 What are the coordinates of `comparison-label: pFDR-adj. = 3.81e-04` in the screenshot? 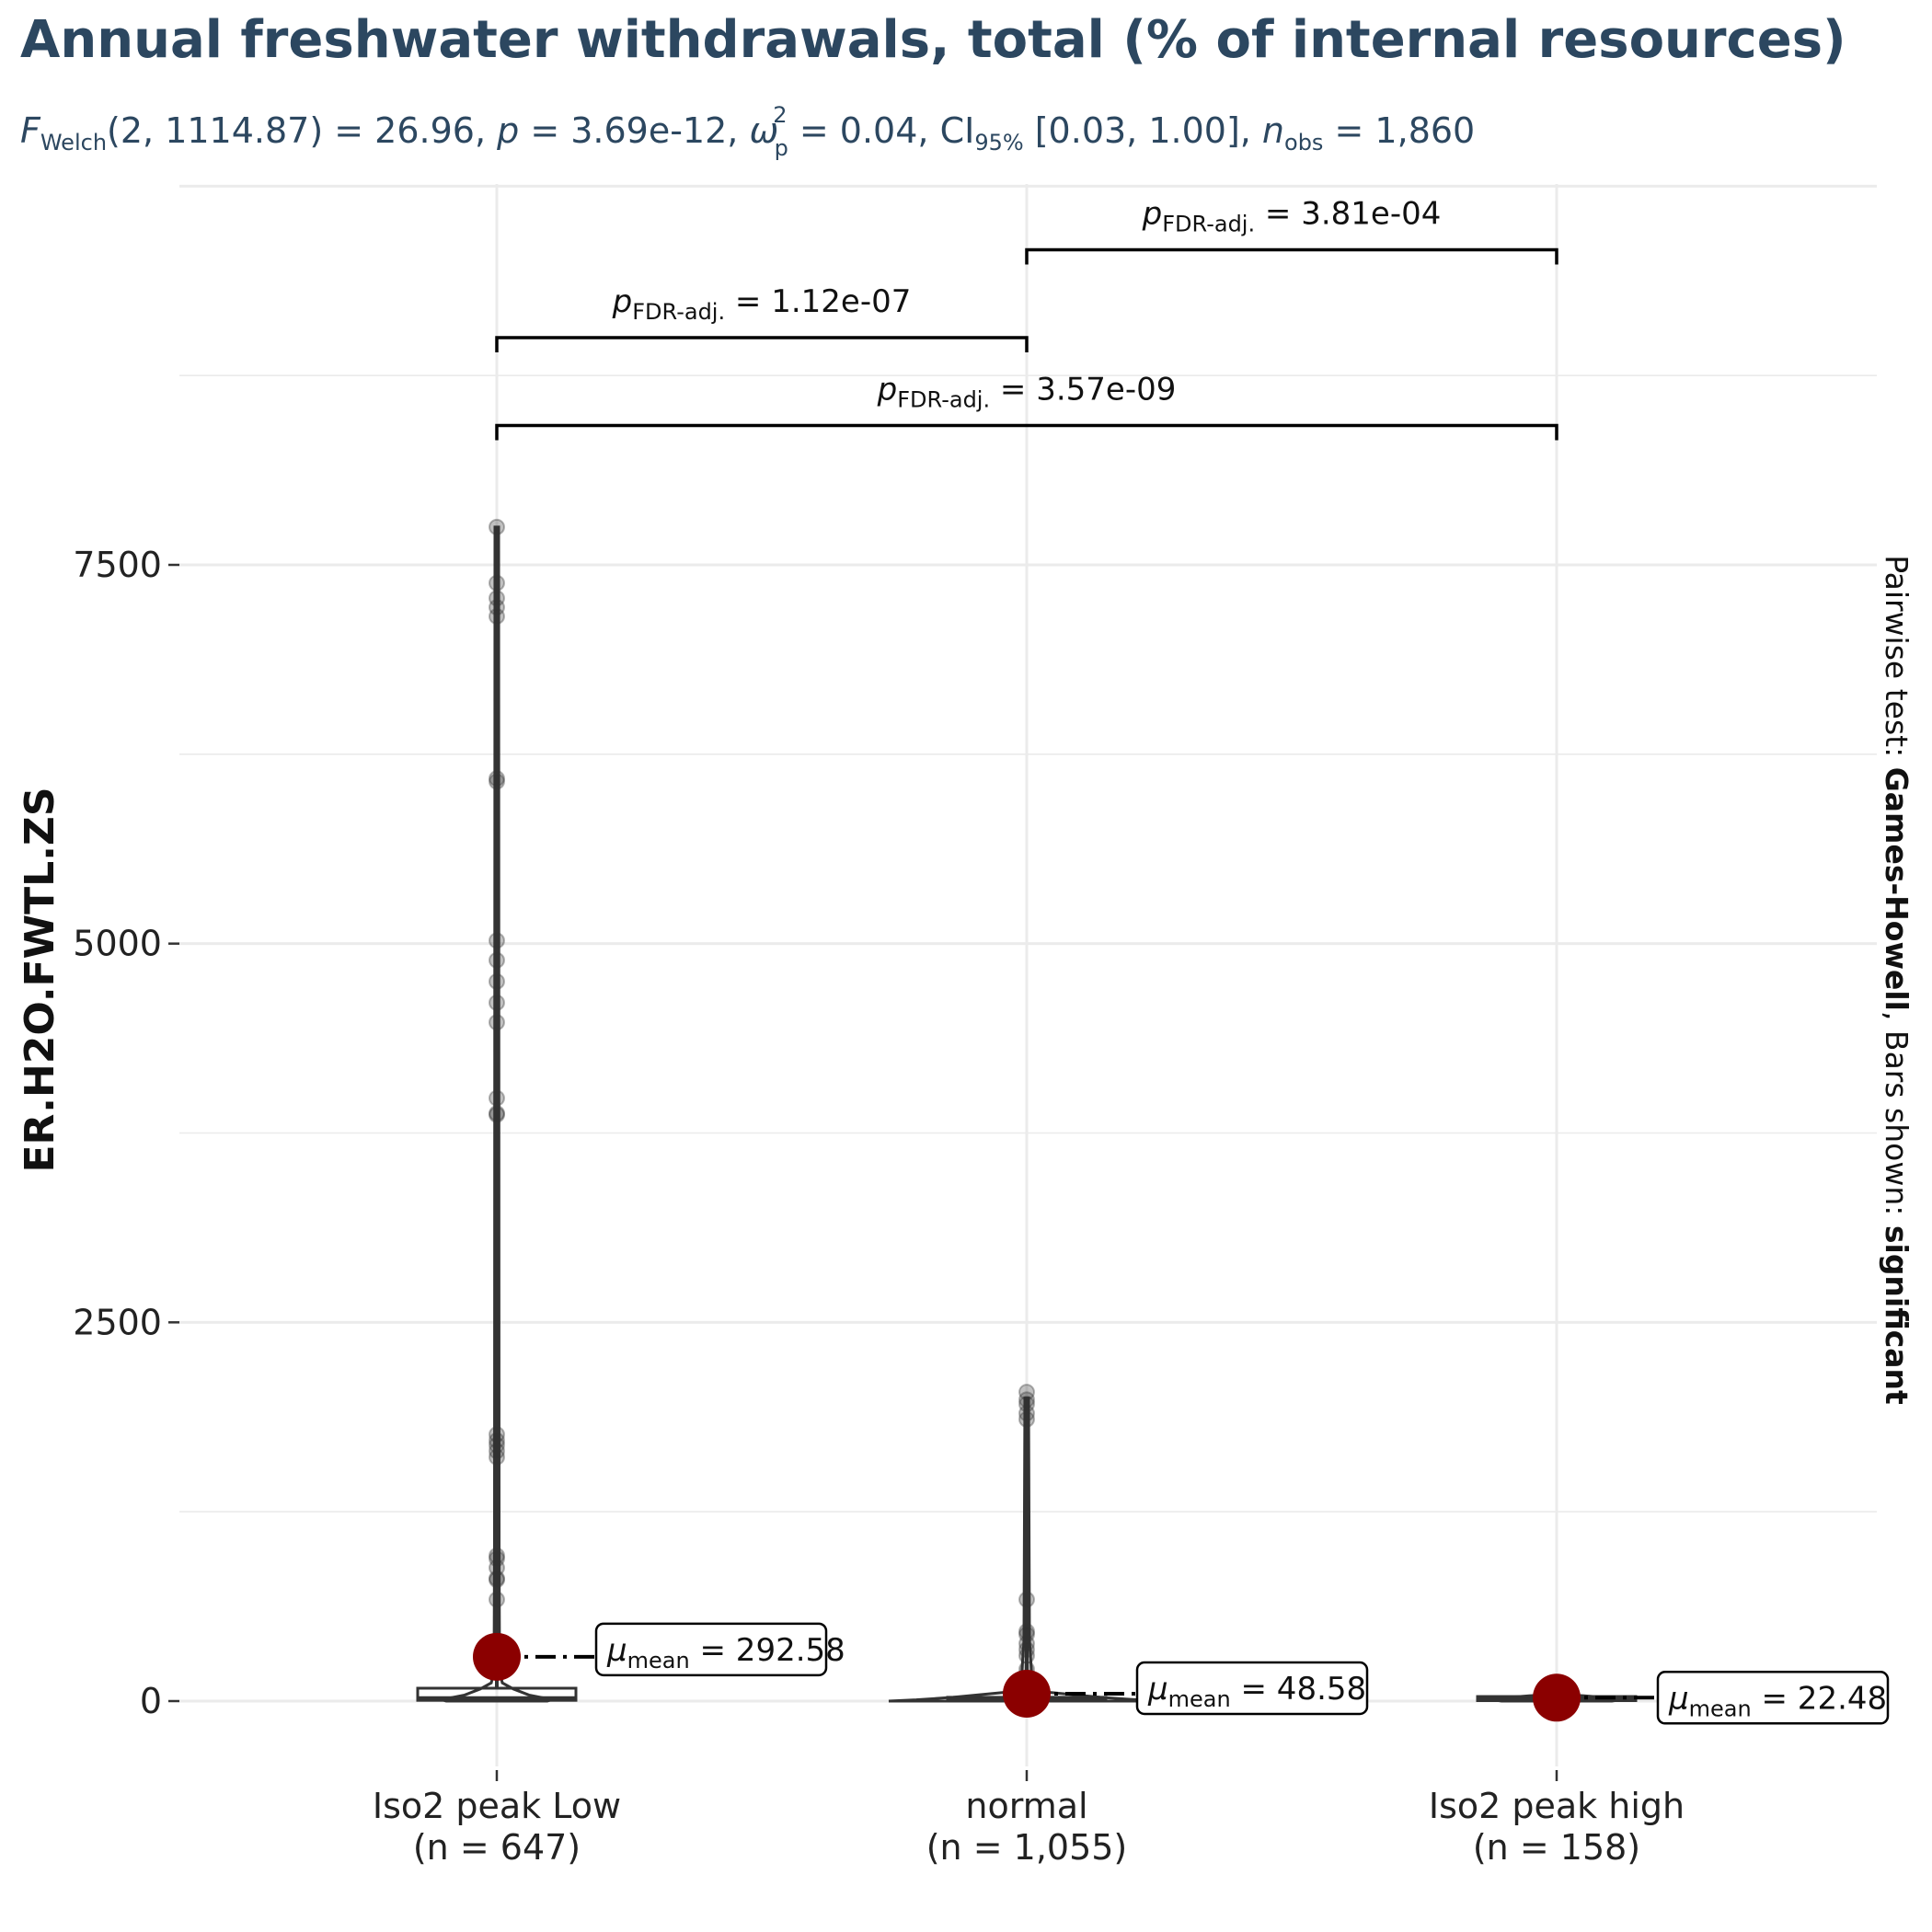 It's located at (1292, 215).